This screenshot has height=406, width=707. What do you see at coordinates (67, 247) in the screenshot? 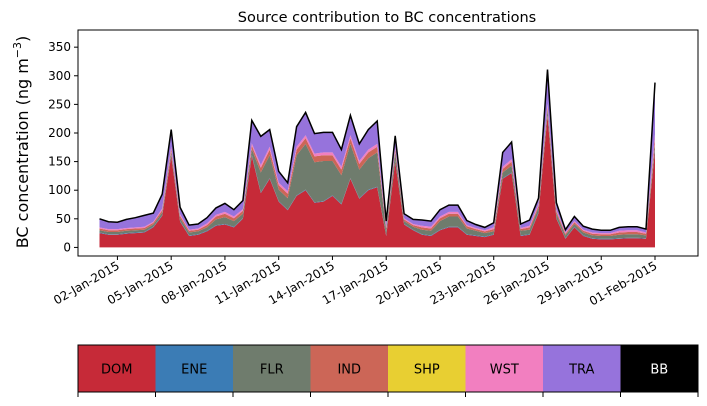
I see `y-tick-label: 0` at bounding box center [67, 247].